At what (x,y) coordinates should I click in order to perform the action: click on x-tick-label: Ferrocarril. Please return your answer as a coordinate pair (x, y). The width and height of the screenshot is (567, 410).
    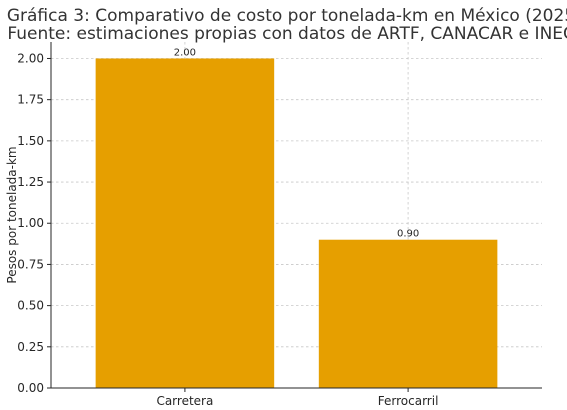
    Looking at the image, I should click on (408, 401).